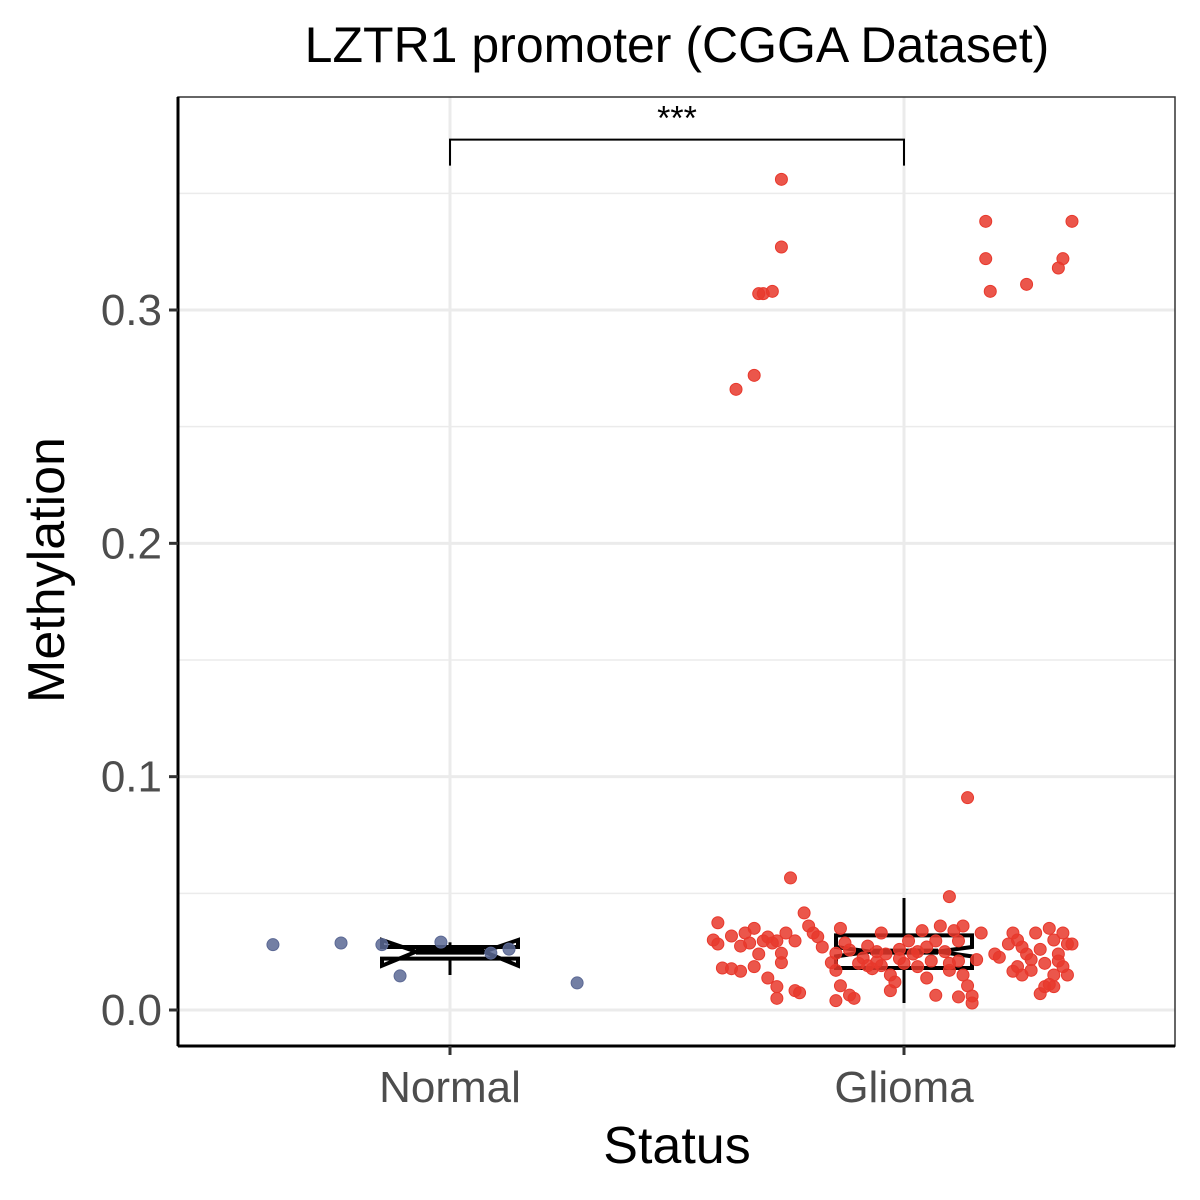  I want to click on y-tick-label: 0.2, so click(131, 543).